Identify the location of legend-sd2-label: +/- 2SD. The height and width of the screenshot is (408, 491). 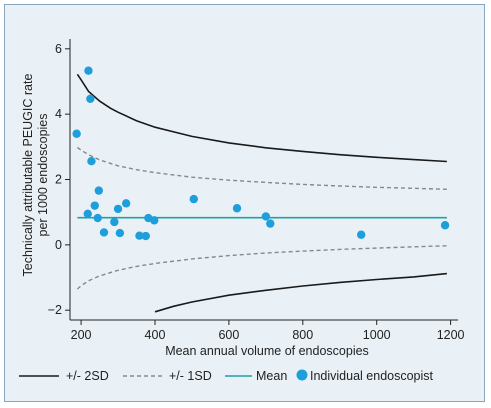
(87, 376).